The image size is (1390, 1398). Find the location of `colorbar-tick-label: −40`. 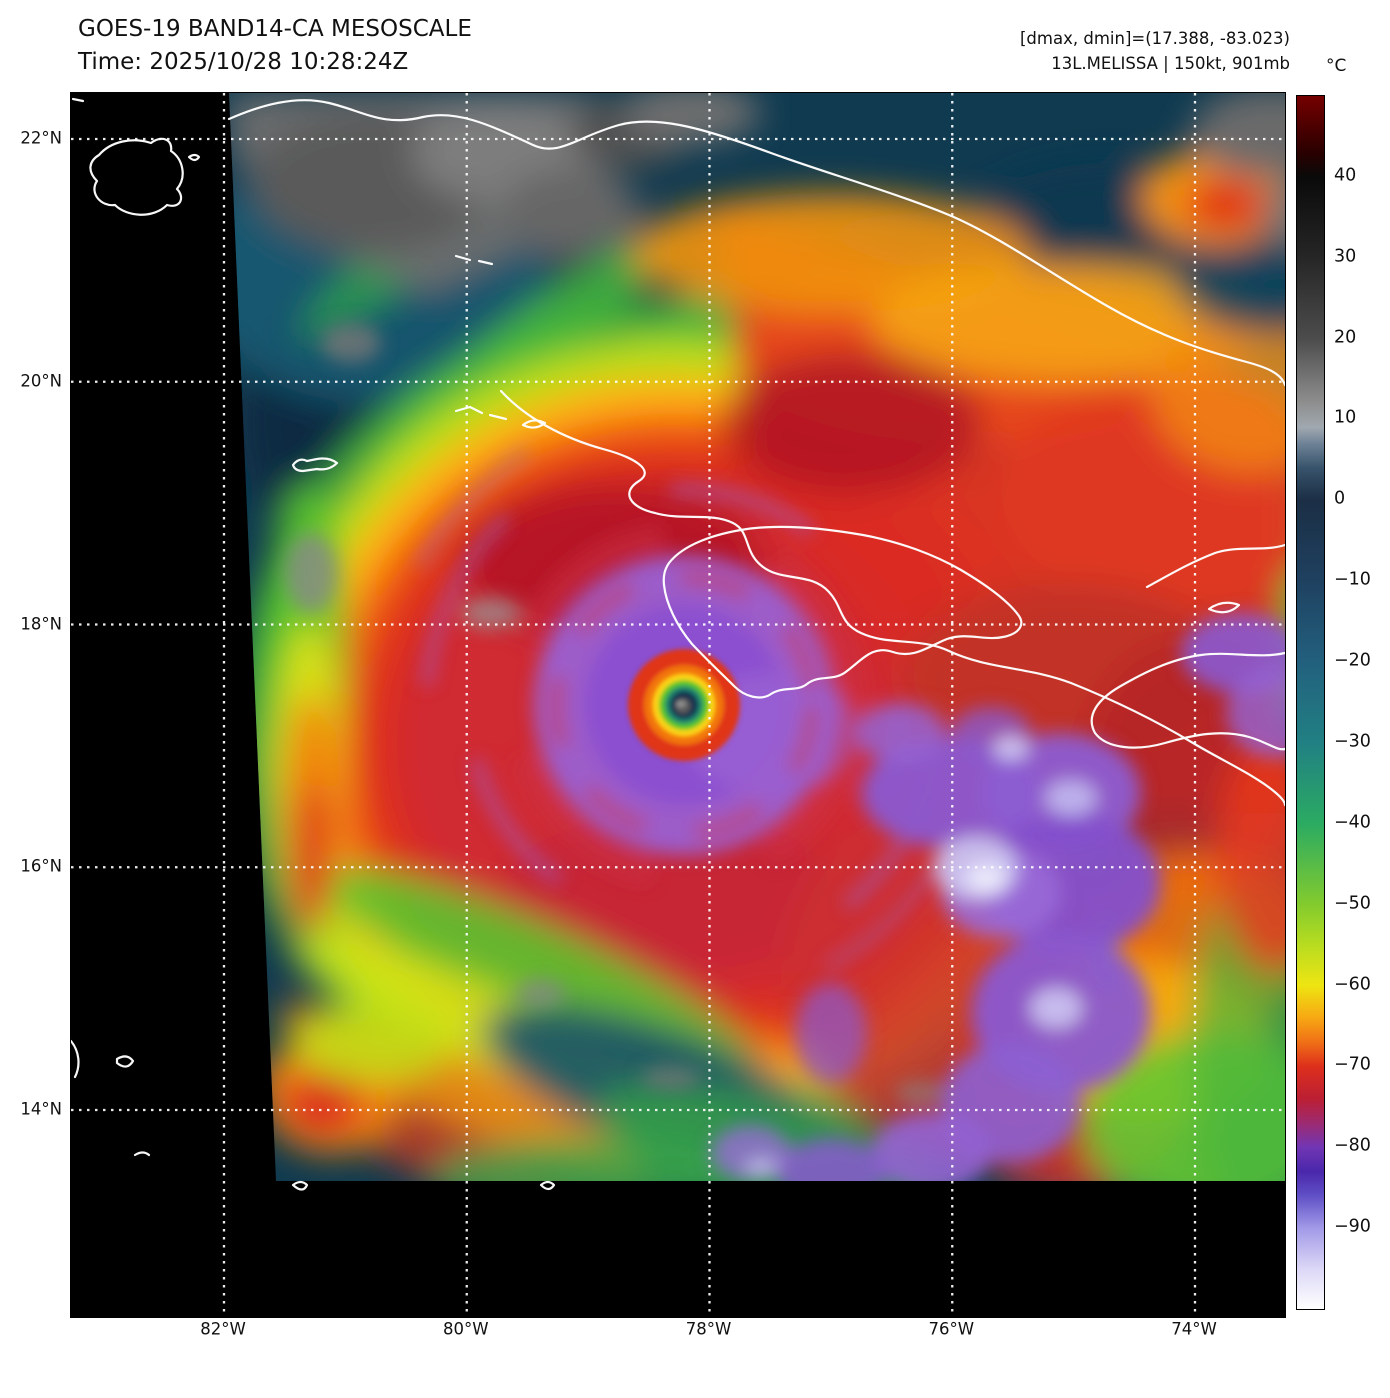

colorbar-tick-label: −40 is located at coordinates (1352, 822).